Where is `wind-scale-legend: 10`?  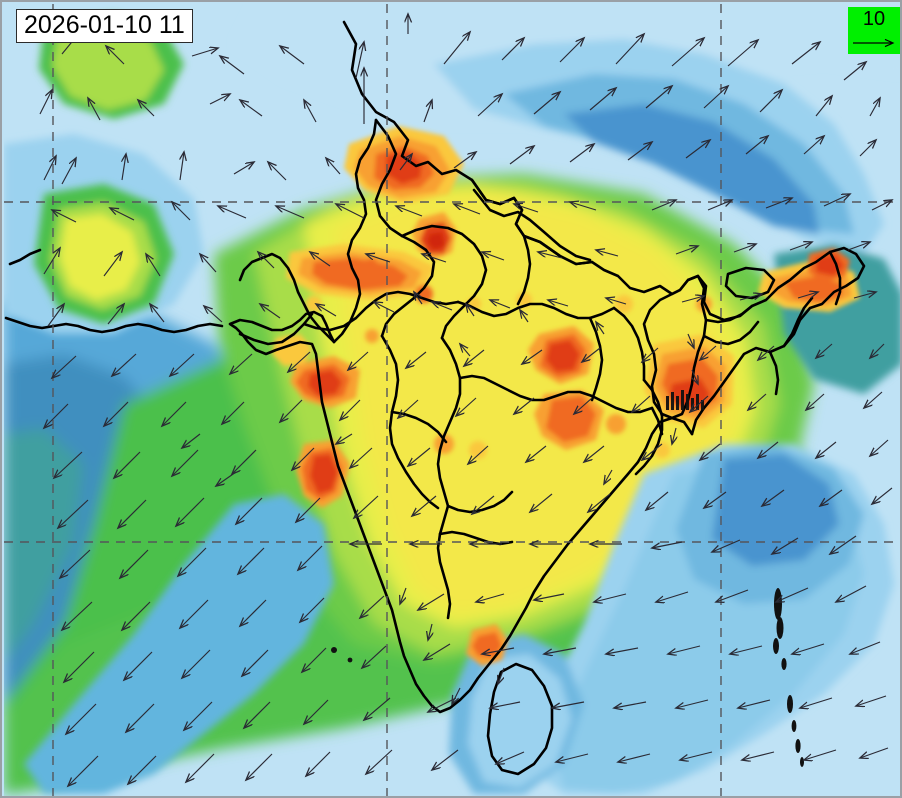
wind-scale-legend: 10 is located at coordinates (874, 30).